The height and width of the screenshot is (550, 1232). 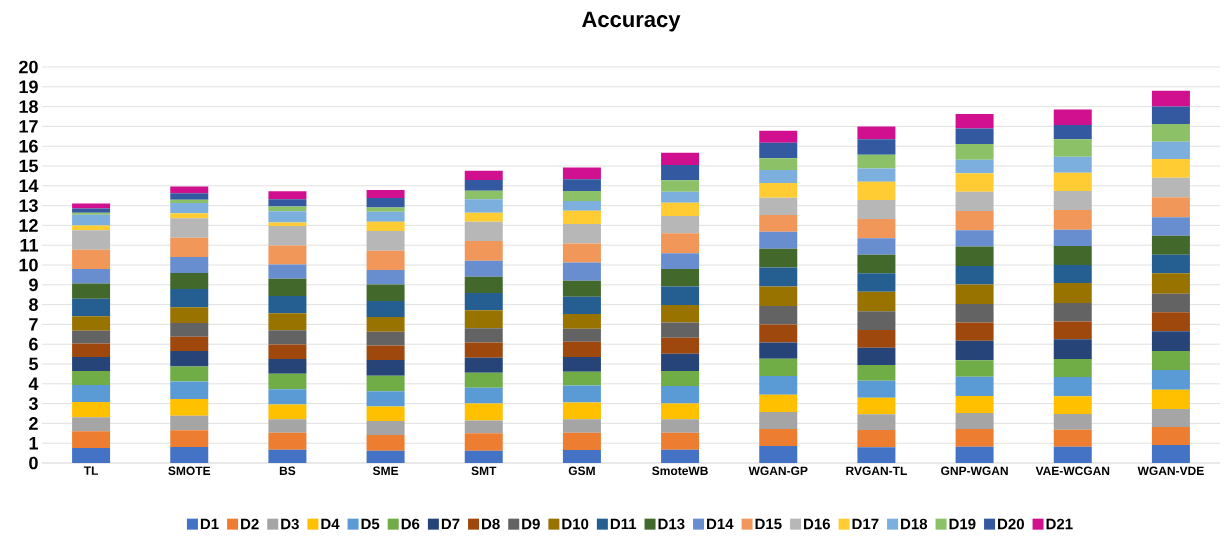 I want to click on y-tick-label: 4, so click(x=33, y=383).